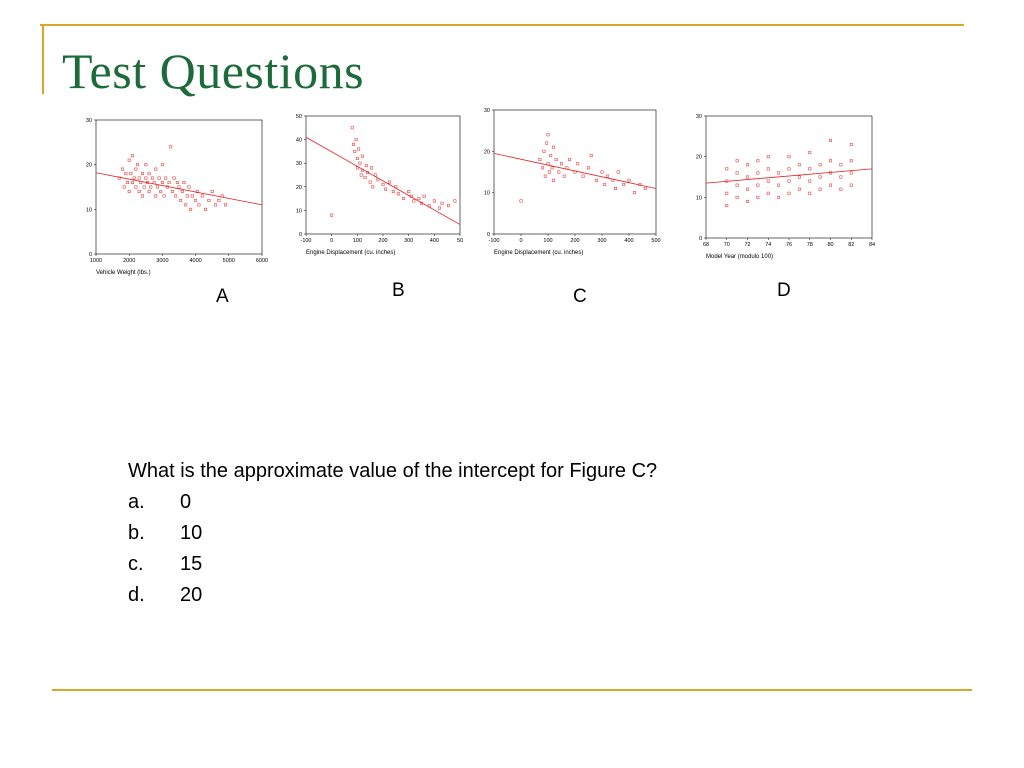 This screenshot has height=768, width=1024. I want to click on x-tick-label: 1000, so click(96, 261).